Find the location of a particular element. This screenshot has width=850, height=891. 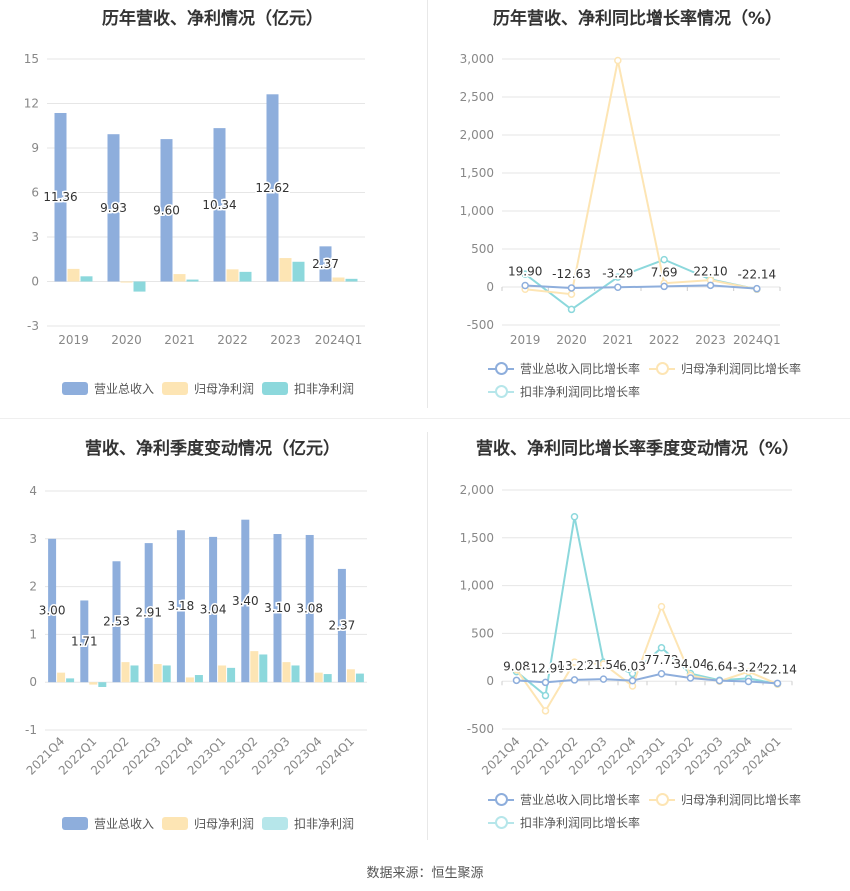

data-label: -3.24 is located at coordinates (748, 668).